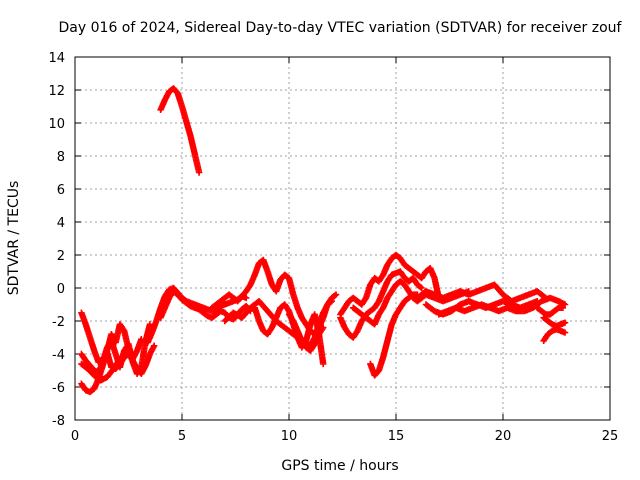  I want to click on x-tick-label: 25, so click(610, 436).